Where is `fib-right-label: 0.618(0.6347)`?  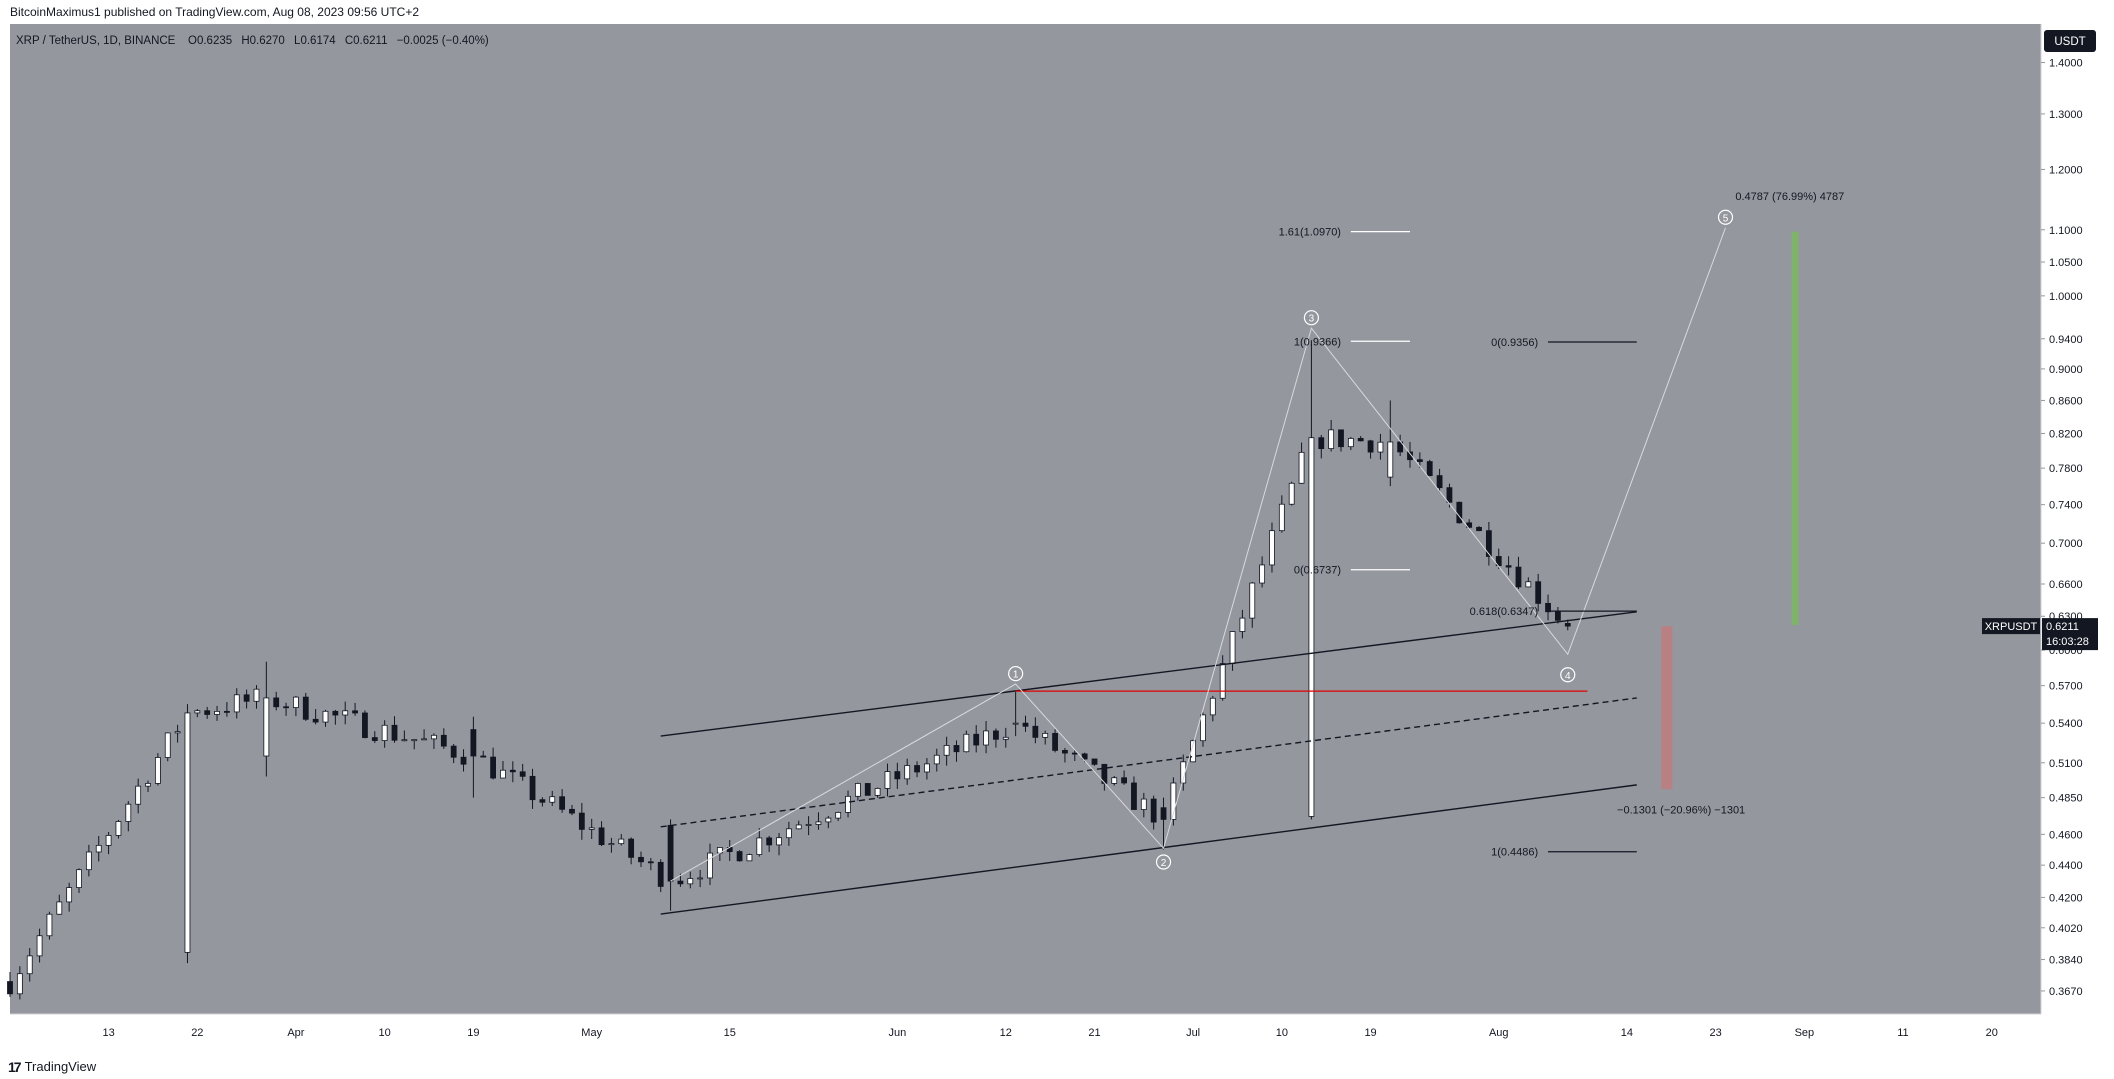 fib-right-label: 0.618(0.6347) is located at coordinates (1504, 612).